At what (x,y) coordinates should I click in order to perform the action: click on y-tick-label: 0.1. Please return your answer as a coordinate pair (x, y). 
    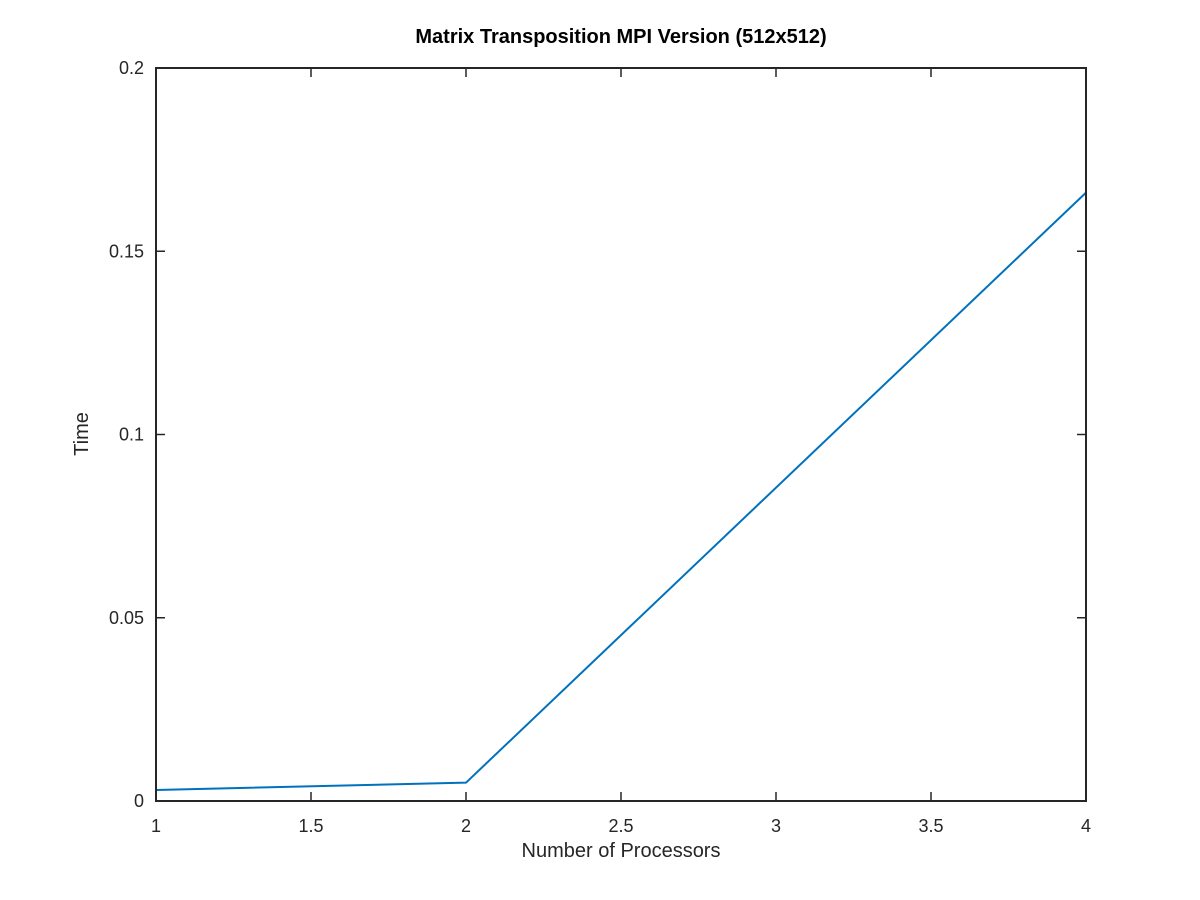
    Looking at the image, I should click on (131, 435).